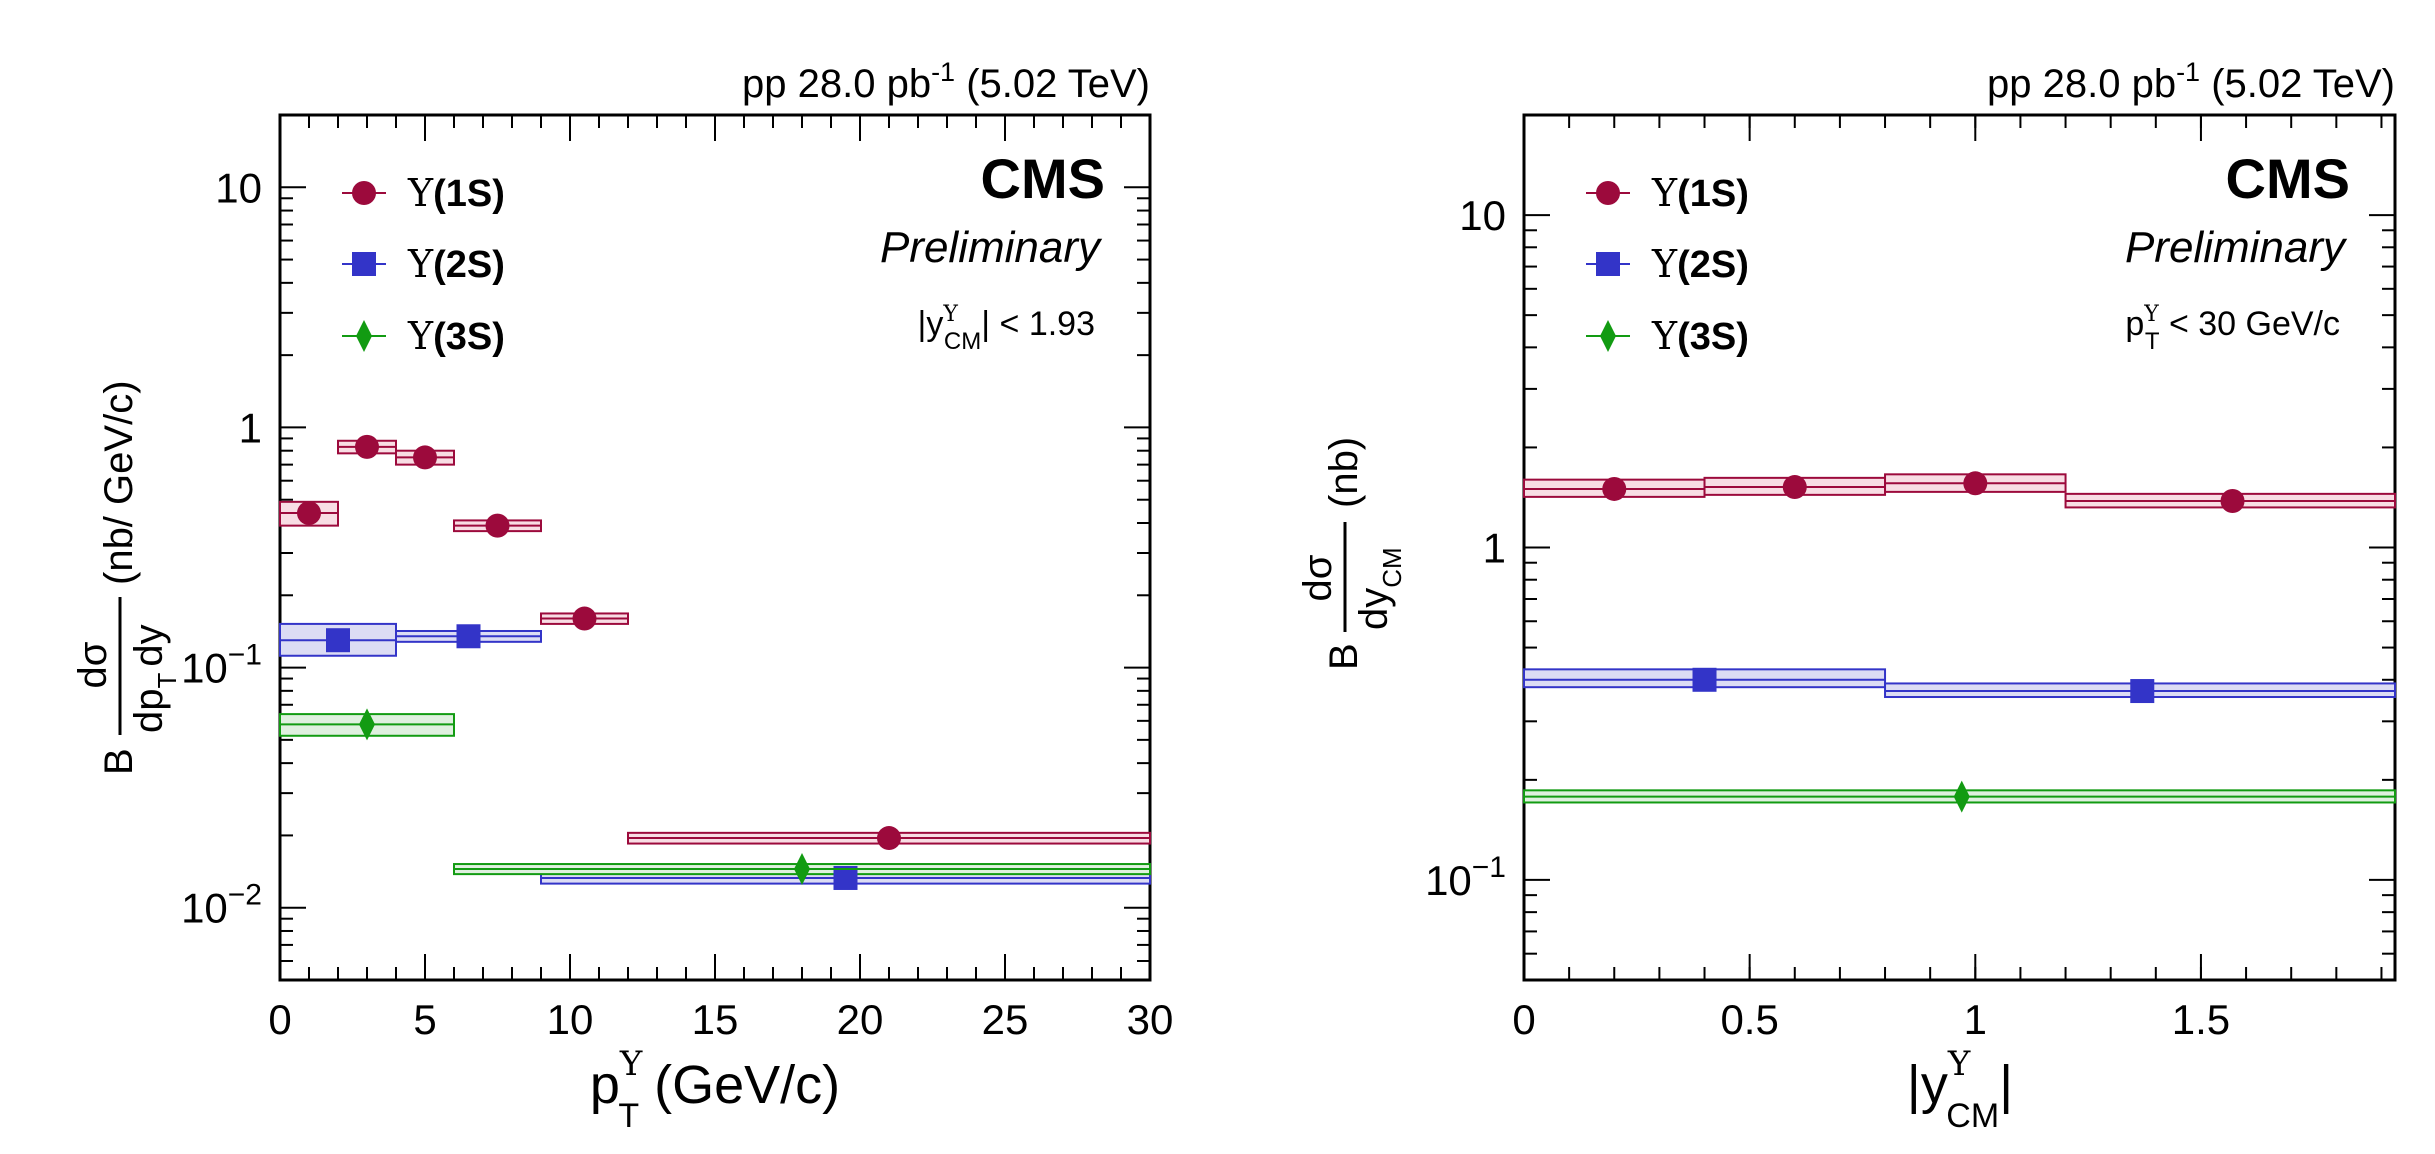 The image size is (2435, 1154). What do you see at coordinates (715, 1089) in the screenshot?
I see `x-axis-title-pt: pΥ T (GeV/c)` at bounding box center [715, 1089].